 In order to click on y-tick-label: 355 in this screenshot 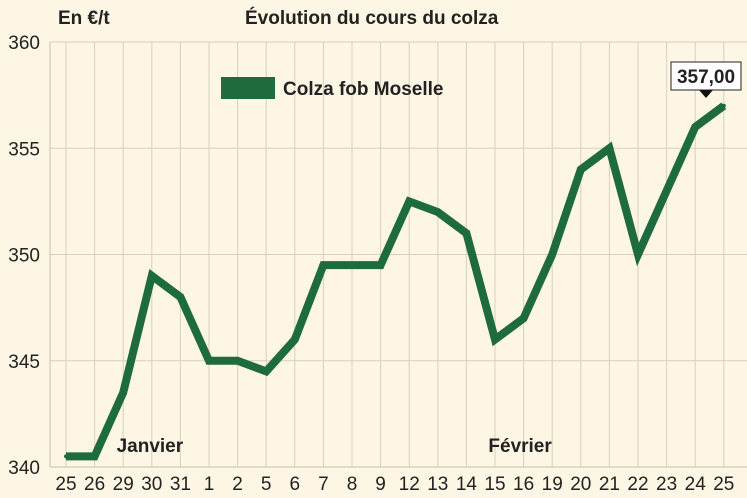, I will do `click(24, 149)`.